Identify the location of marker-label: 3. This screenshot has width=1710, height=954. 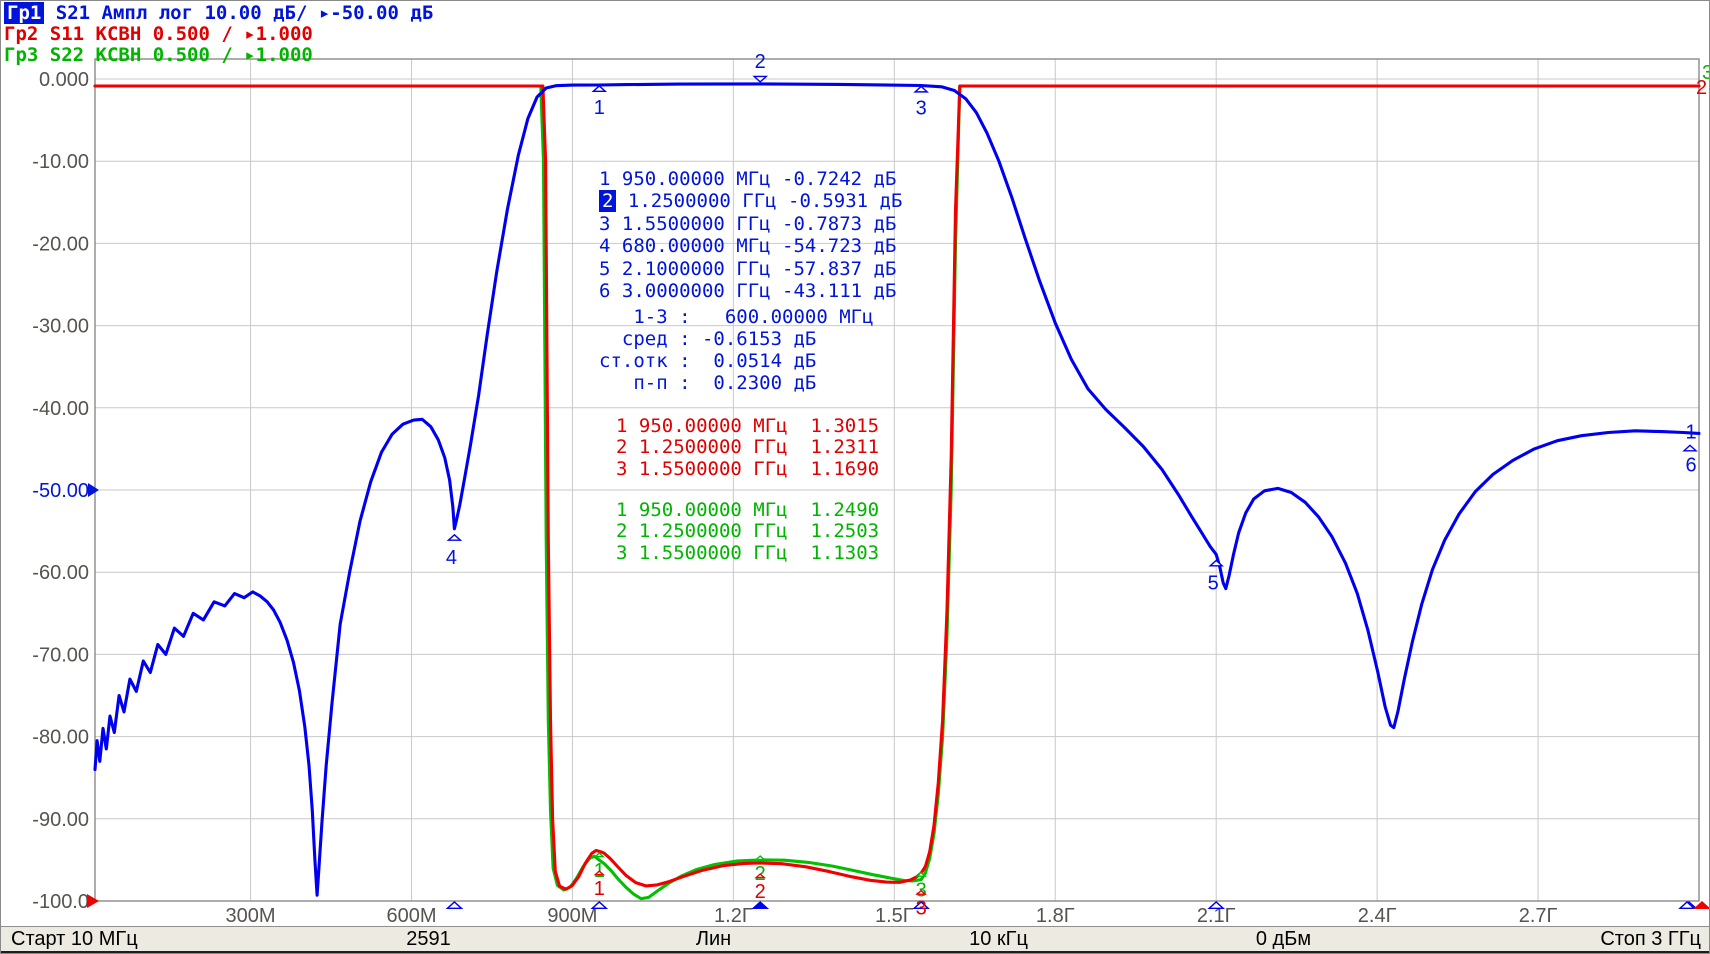
(921, 108).